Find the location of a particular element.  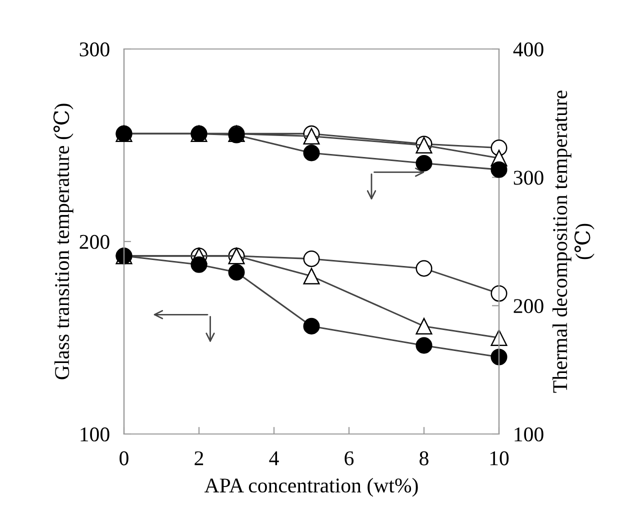

y-tick-label: 100 is located at coordinates (95, 434).